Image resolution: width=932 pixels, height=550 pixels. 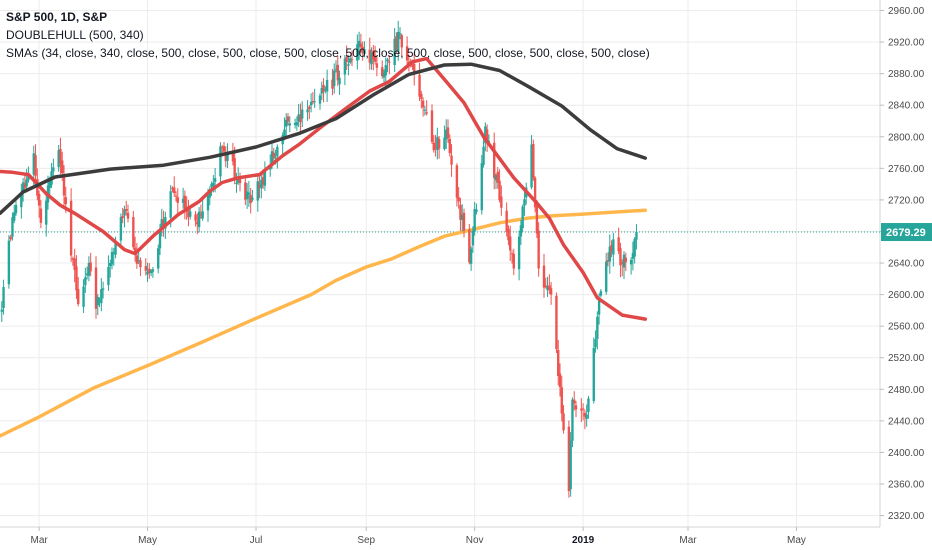 I want to click on x-tick-label: May, so click(x=796, y=540).